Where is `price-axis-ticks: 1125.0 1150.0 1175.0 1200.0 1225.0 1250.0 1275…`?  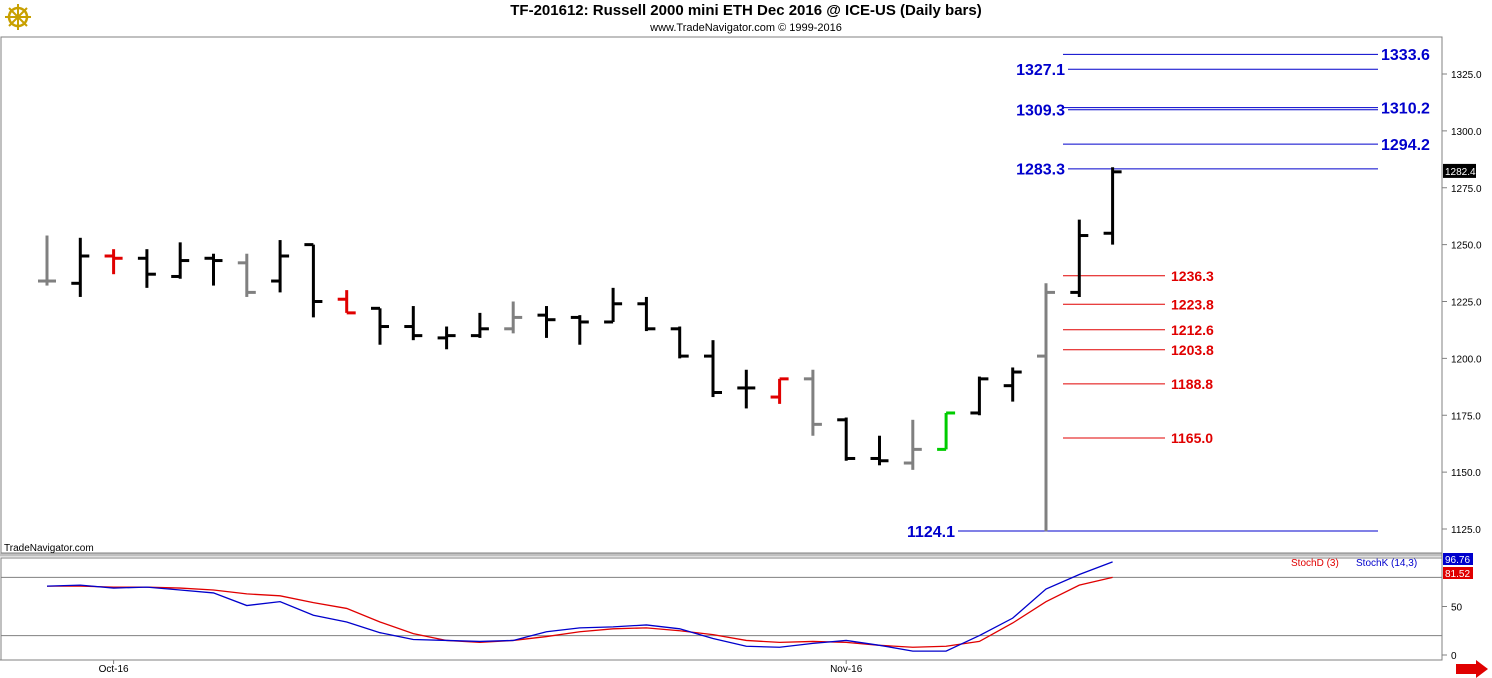
price-axis-ticks: 1125.0 1150.0 1175.0 1200.0 1225.0 1250.0 1275… is located at coordinates (1462, 303).